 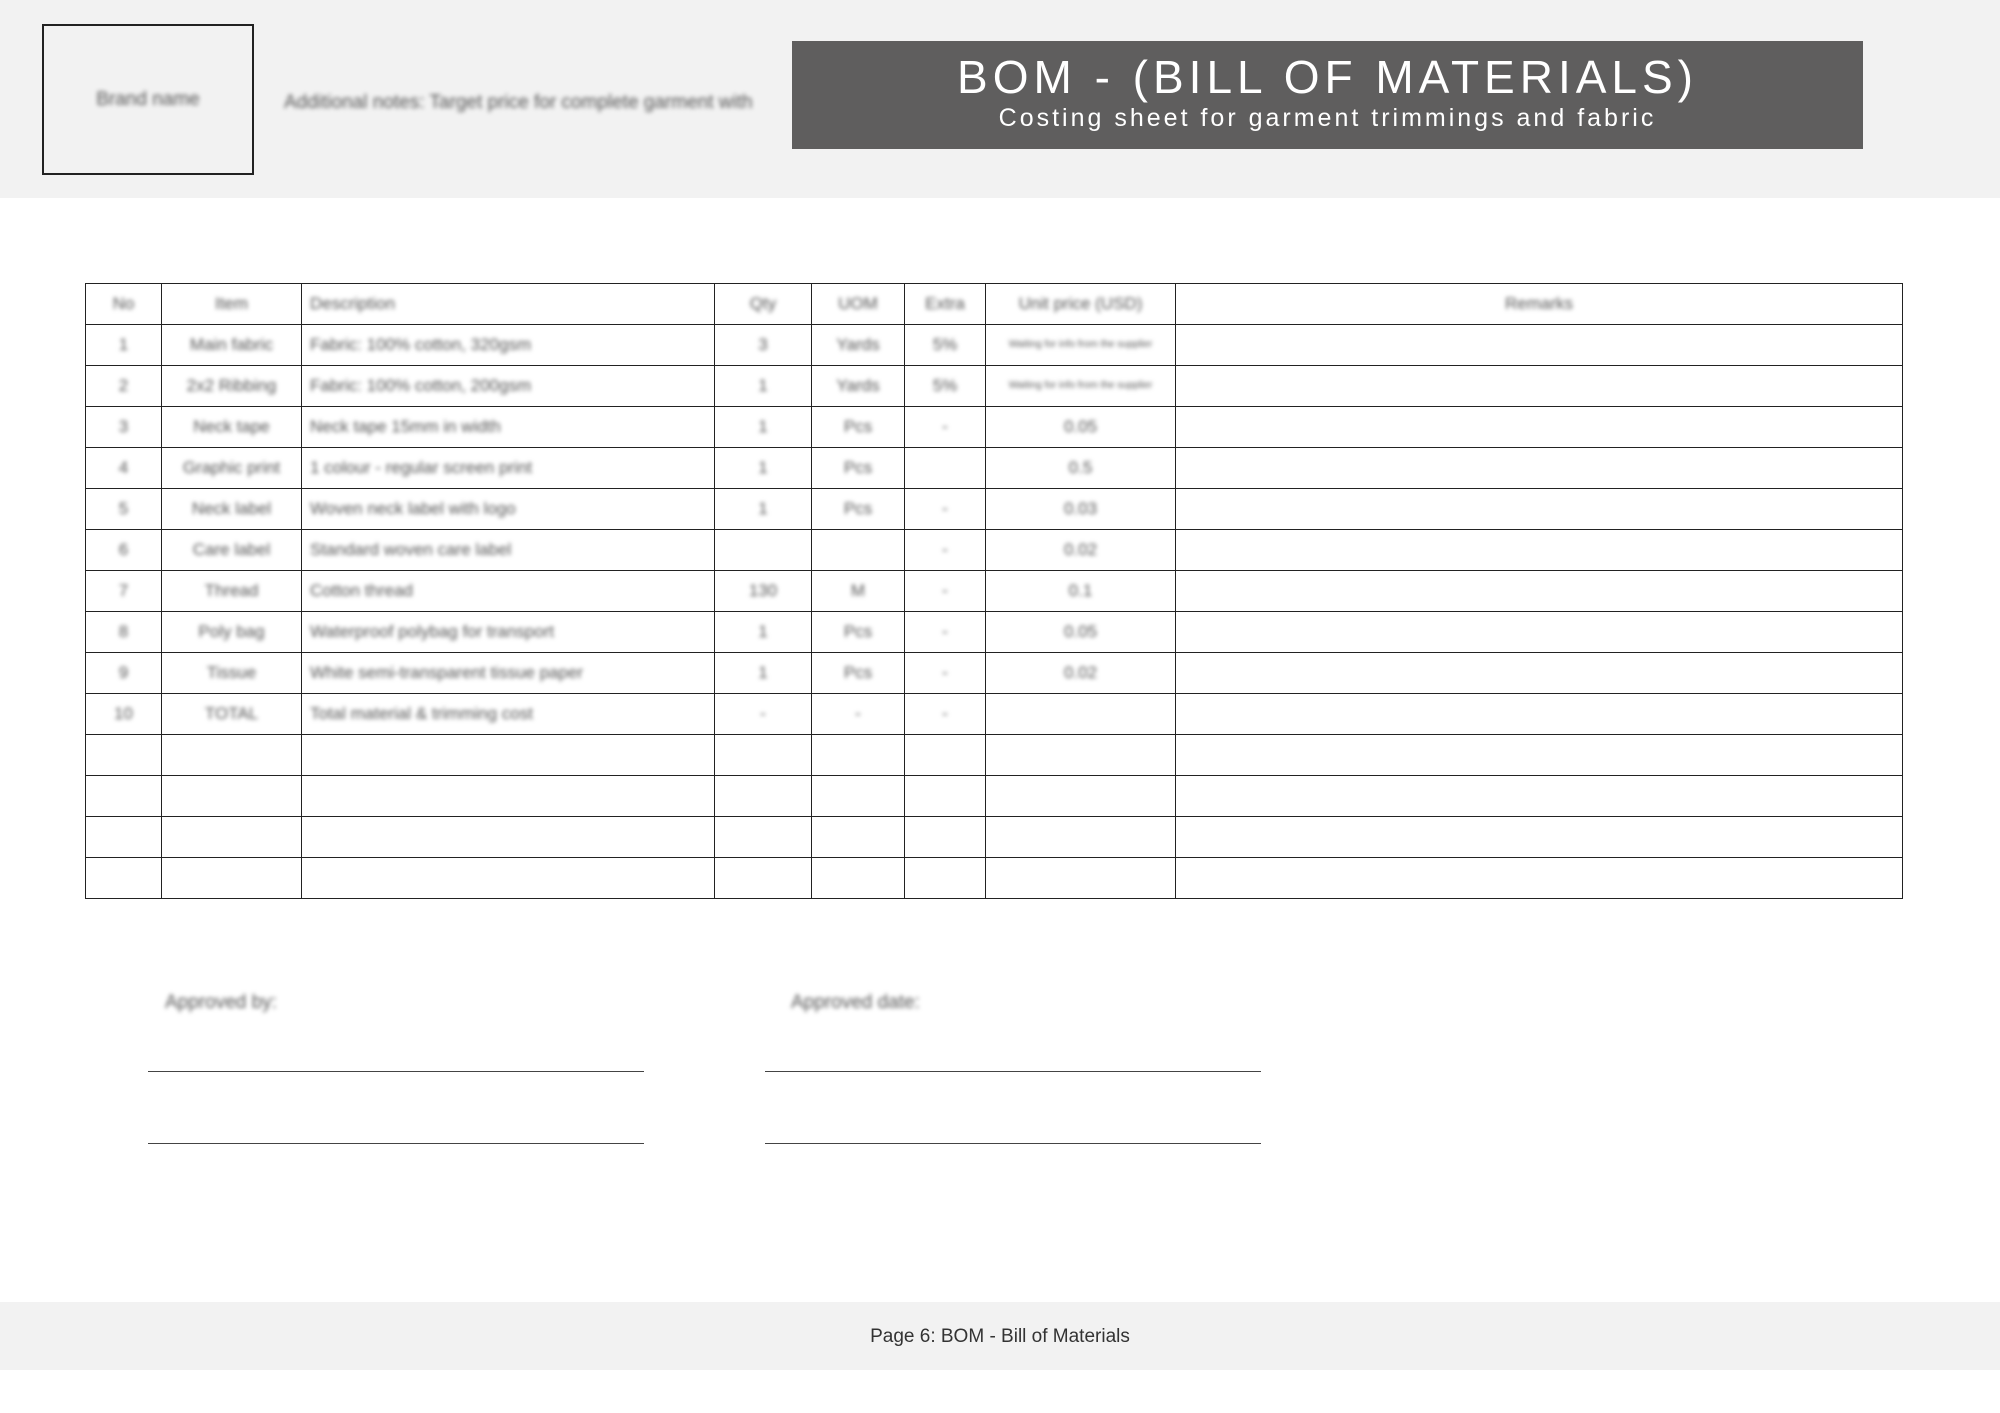 What do you see at coordinates (508, 591) in the screenshot?
I see `table-cell: Cotton thread` at bounding box center [508, 591].